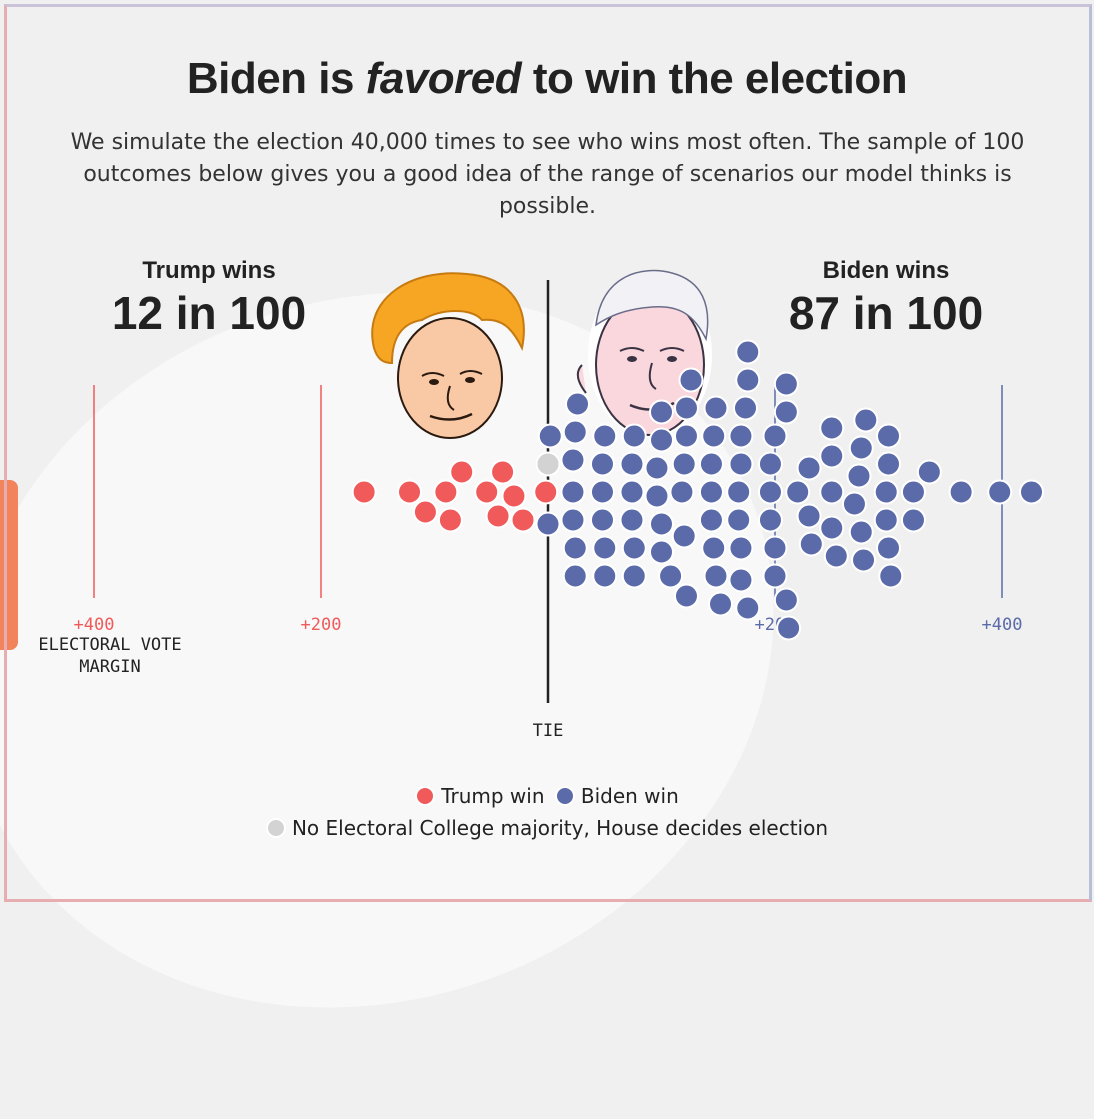 Image resolution: width=1094 pixels, height=1119 pixels. Describe the element at coordinates (629, 796) in the screenshot. I see `legend-biden-label: Biden win` at that location.